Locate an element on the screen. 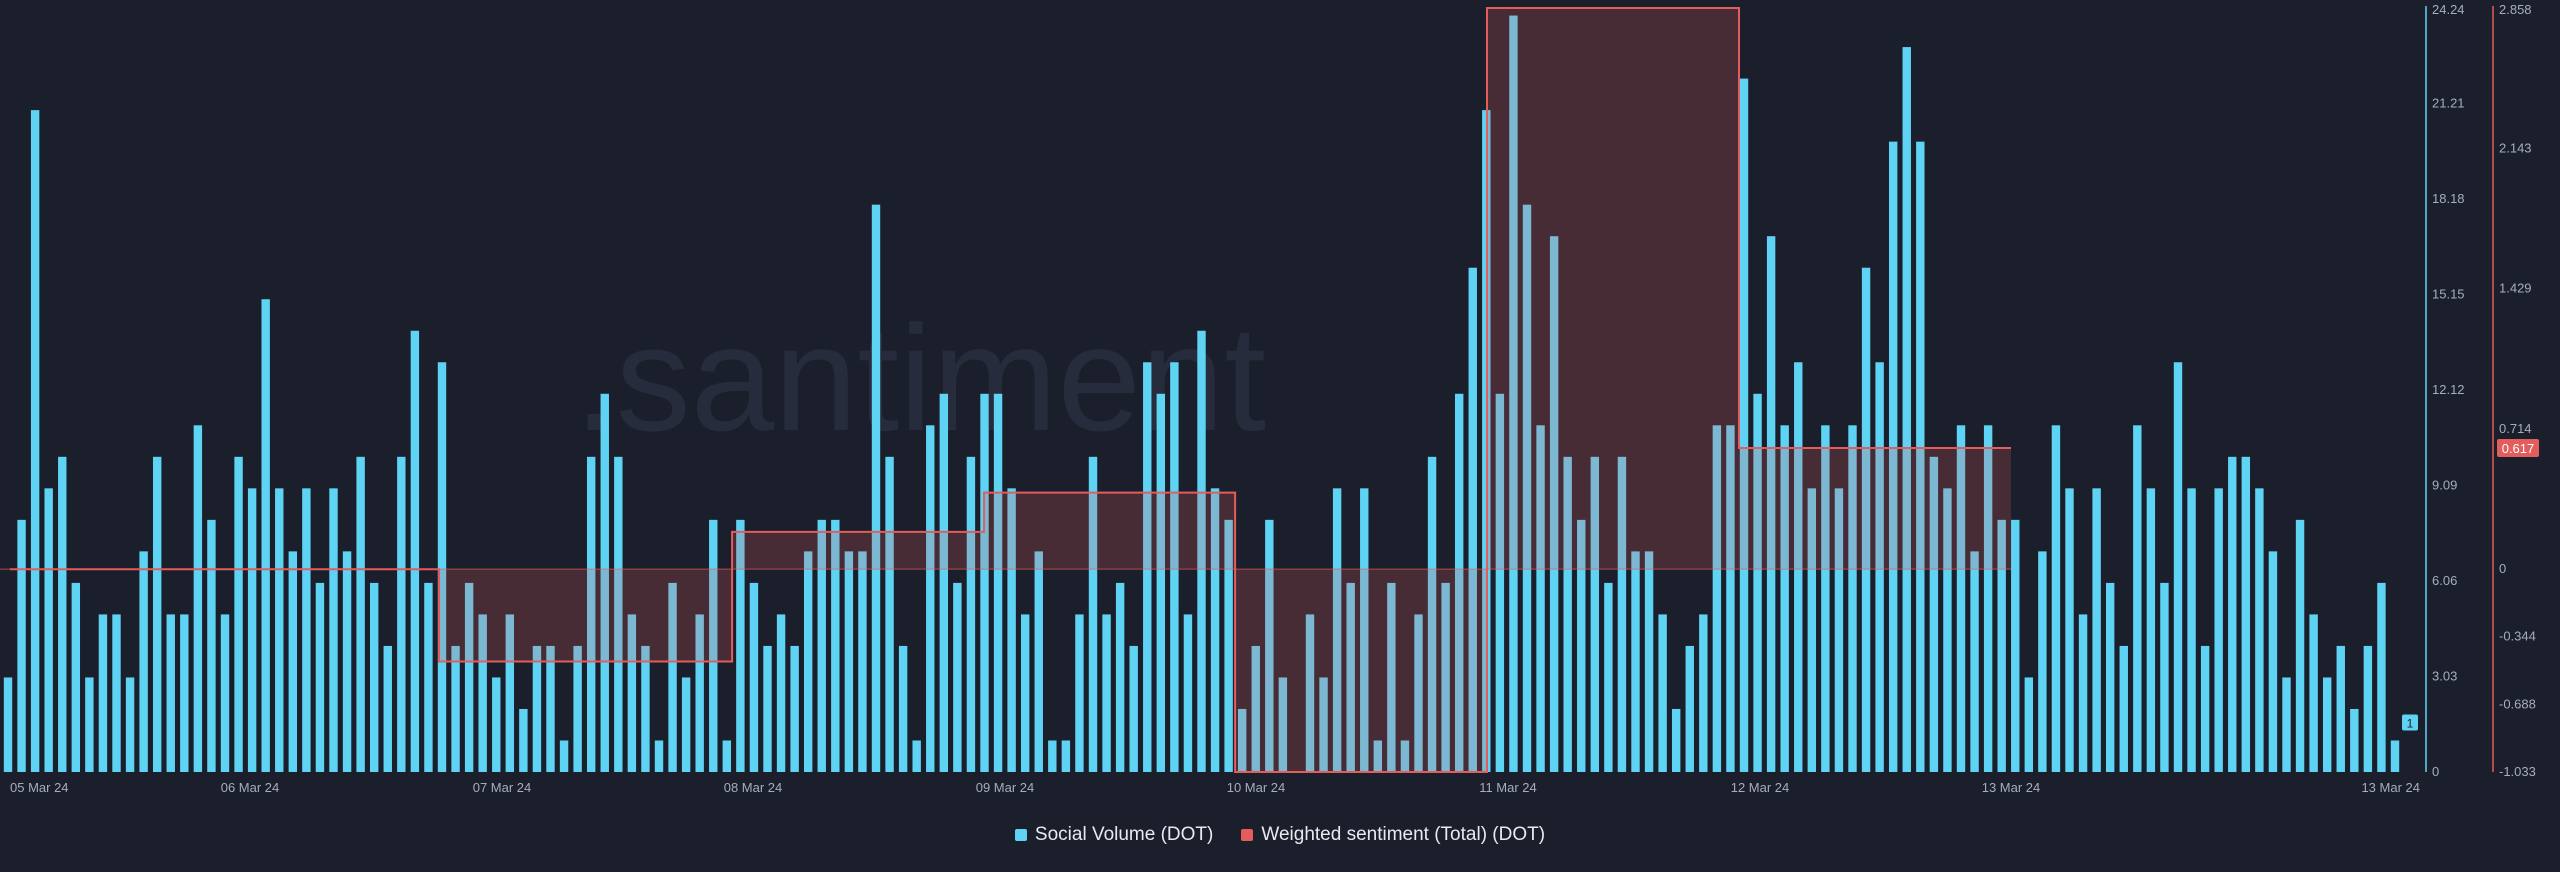  sentiment-tick-label: 2.858 is located at coordinates (2515, 9).